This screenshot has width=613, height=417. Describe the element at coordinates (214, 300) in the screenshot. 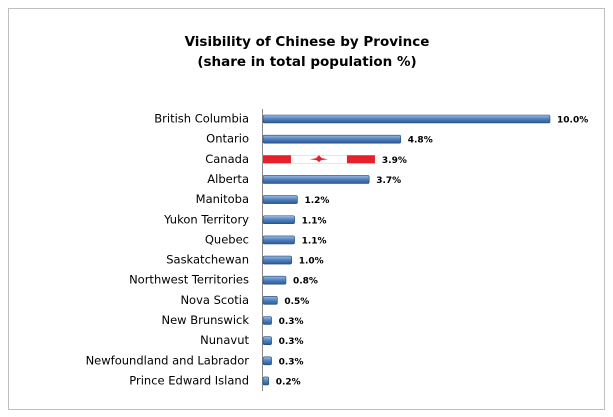

I see `y-tick-label: Nova Scotia` at that location.